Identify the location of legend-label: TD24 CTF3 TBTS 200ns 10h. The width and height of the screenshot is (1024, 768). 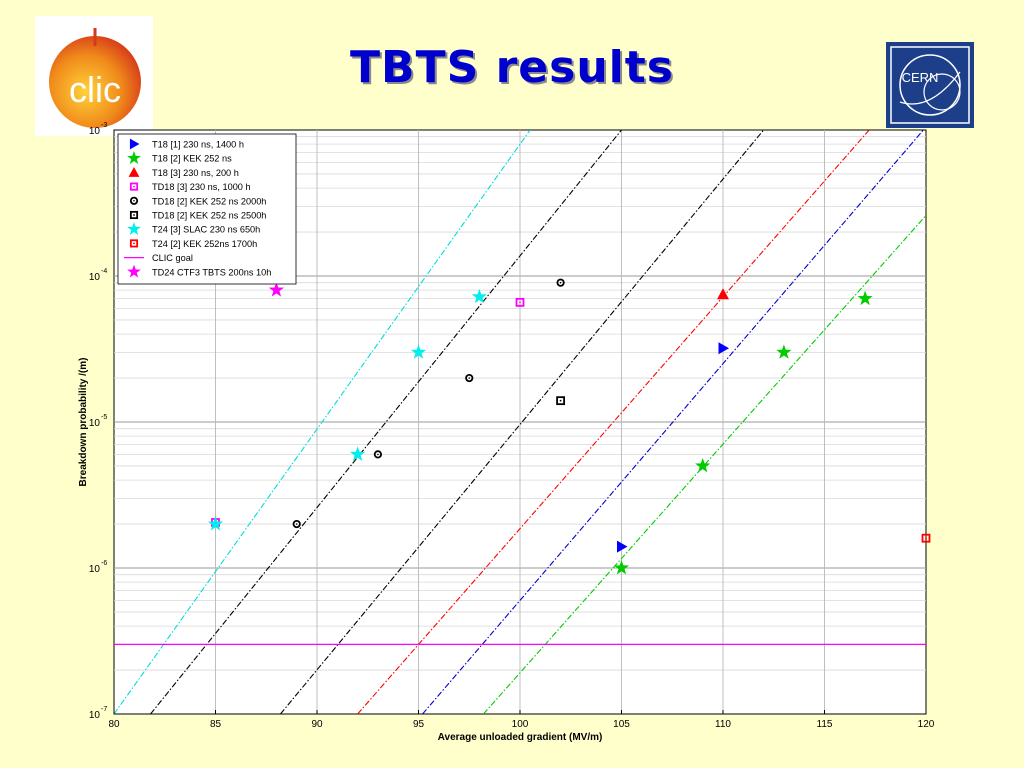
(211, 272).